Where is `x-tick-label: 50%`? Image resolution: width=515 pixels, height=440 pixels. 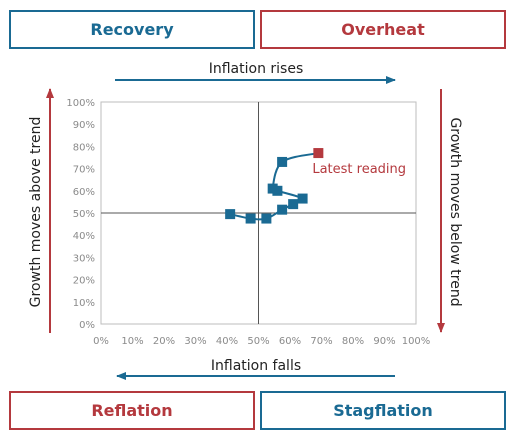
x-tick-label: 50% is located at coordinates (258, 341).